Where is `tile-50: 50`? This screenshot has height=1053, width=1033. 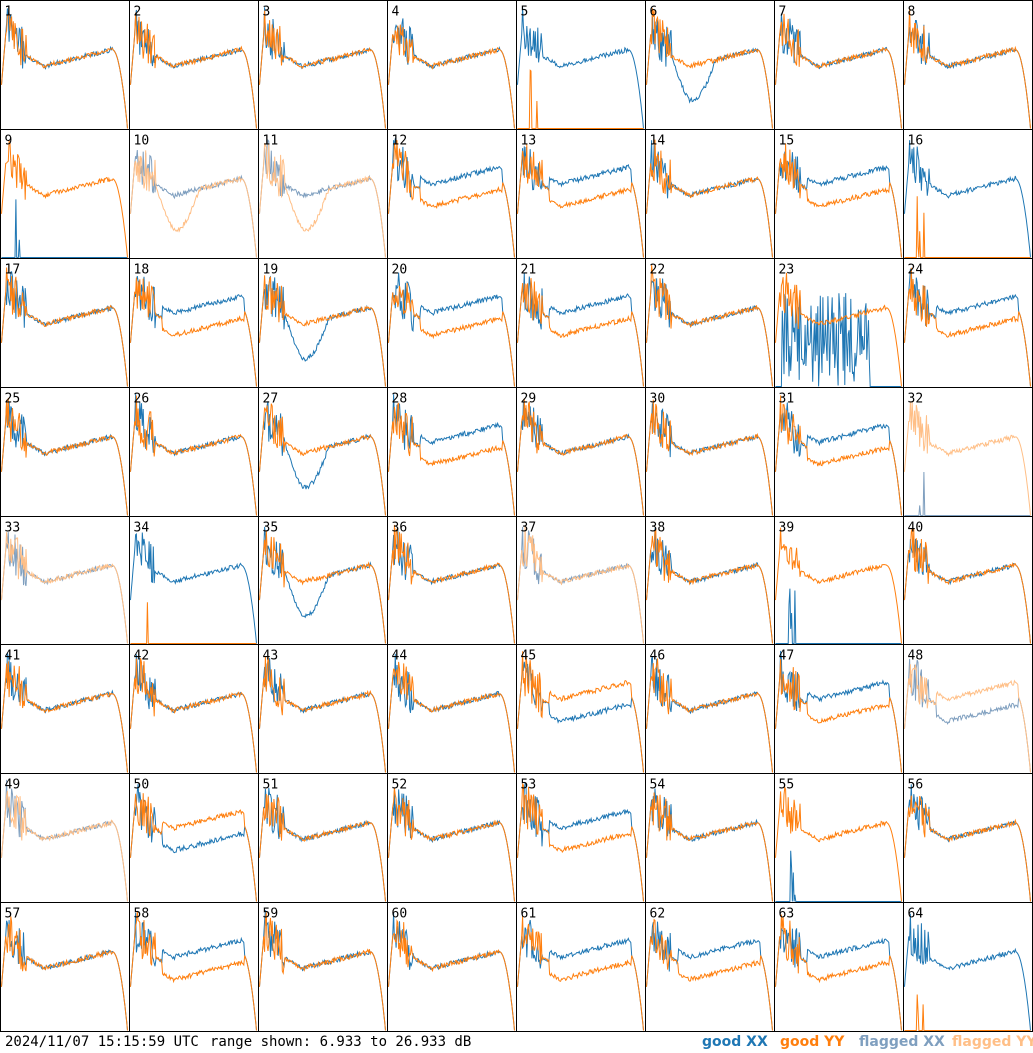
tile-50: 50 is located at coordinates (194, 838).